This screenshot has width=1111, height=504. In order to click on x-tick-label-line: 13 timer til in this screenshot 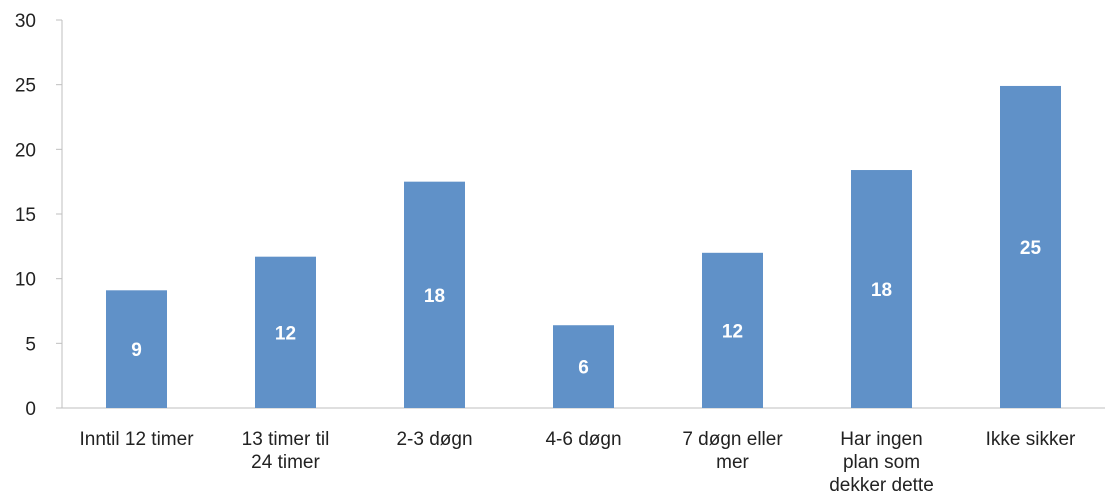, I will do `click(286, 439)`.